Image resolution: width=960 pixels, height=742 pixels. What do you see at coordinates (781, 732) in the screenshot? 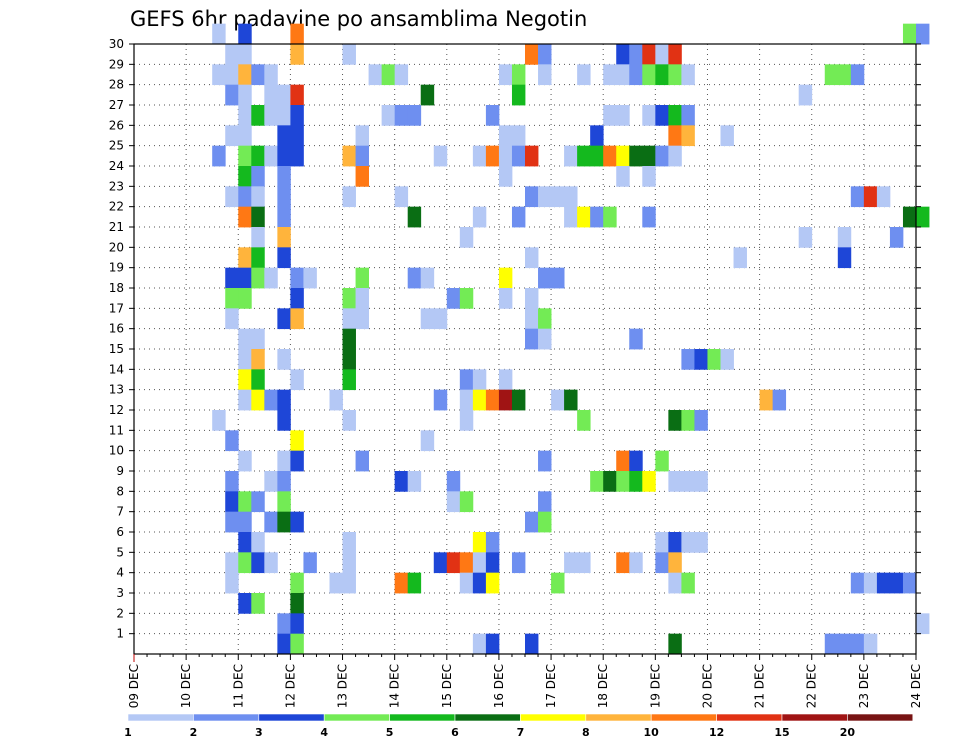
I see `colorbar-label: 15` at bounding box center [781, 732].